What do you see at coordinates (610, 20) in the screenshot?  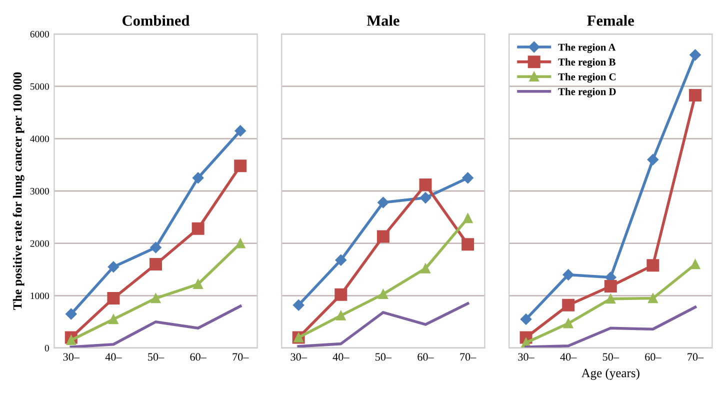 I see `chart-title: Female` at bounding box center [610, 20].